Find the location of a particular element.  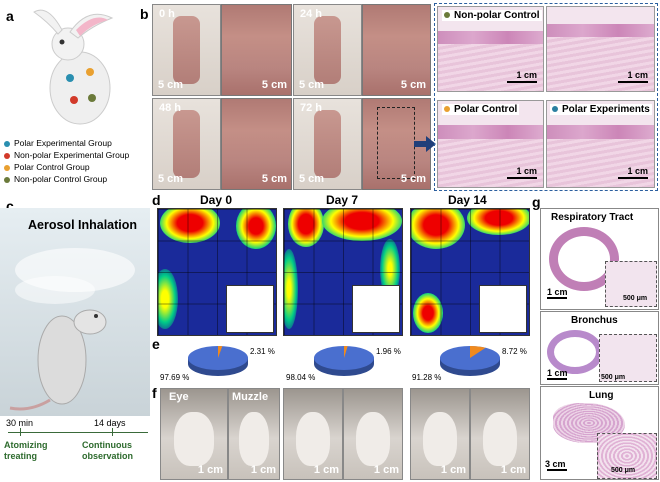

photo-eye-day7: 1 cm is located at coordinates (313, 434).